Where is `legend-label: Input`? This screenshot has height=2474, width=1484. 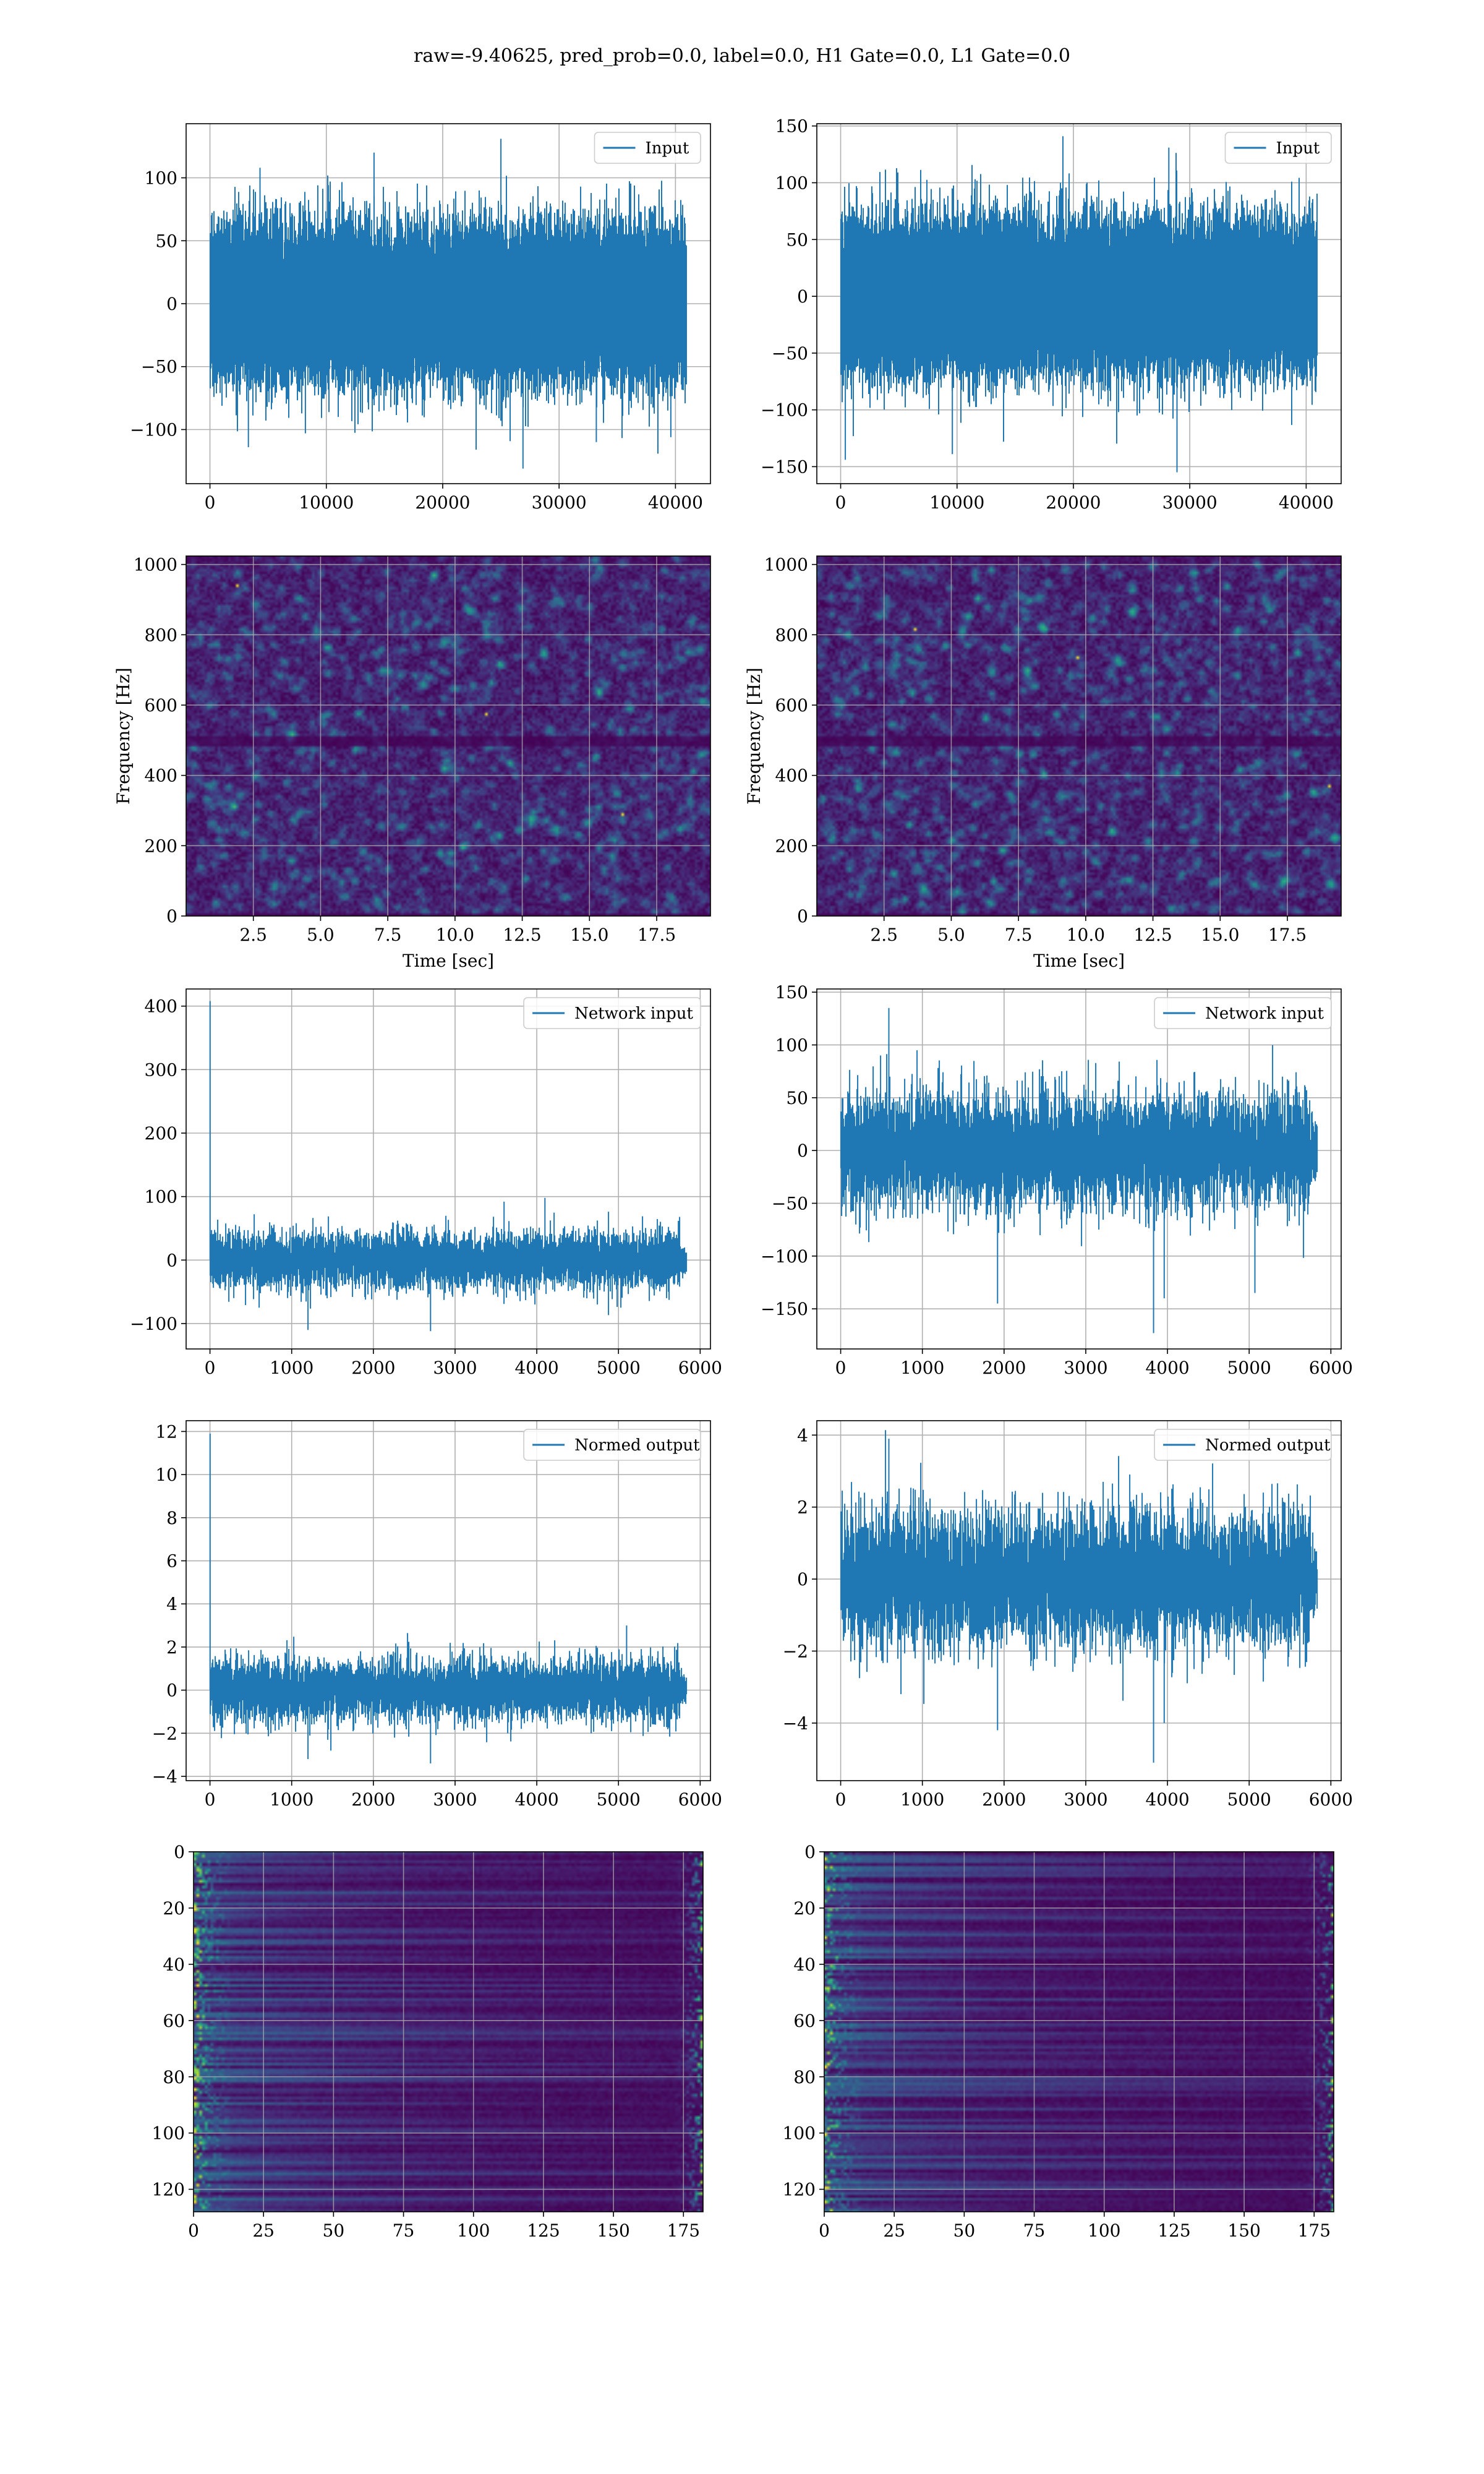 legend-label: Input is located at coordinates (667, 148).